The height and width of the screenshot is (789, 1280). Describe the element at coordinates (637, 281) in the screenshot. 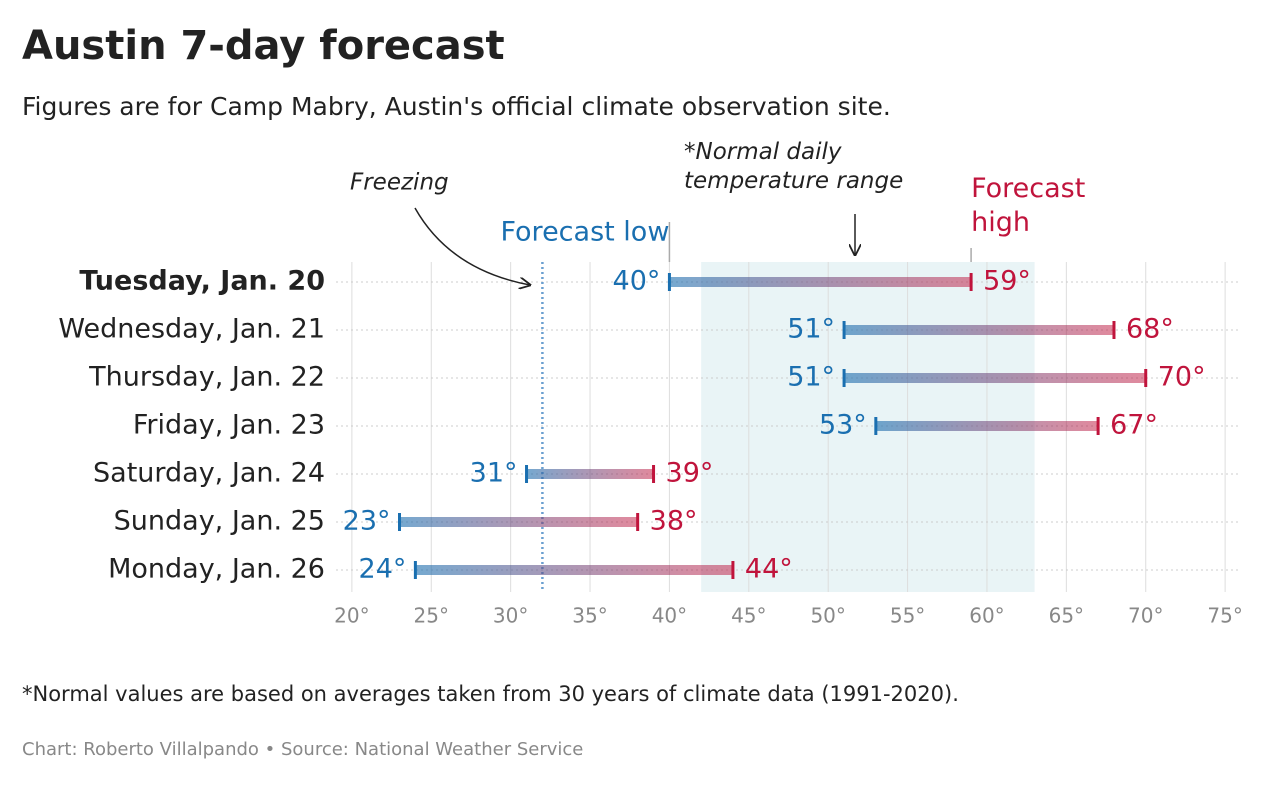

I see `low-label: 40°` at that location.